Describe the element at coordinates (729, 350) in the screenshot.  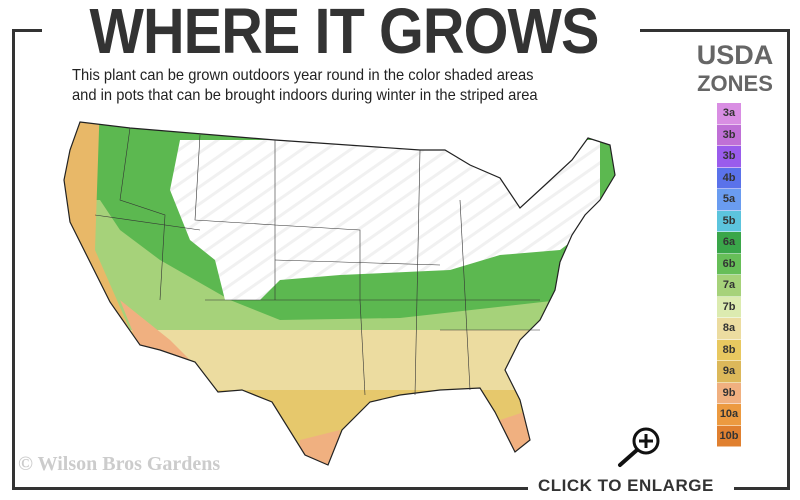
I see `legend-zone-8b: 8b` at that location.